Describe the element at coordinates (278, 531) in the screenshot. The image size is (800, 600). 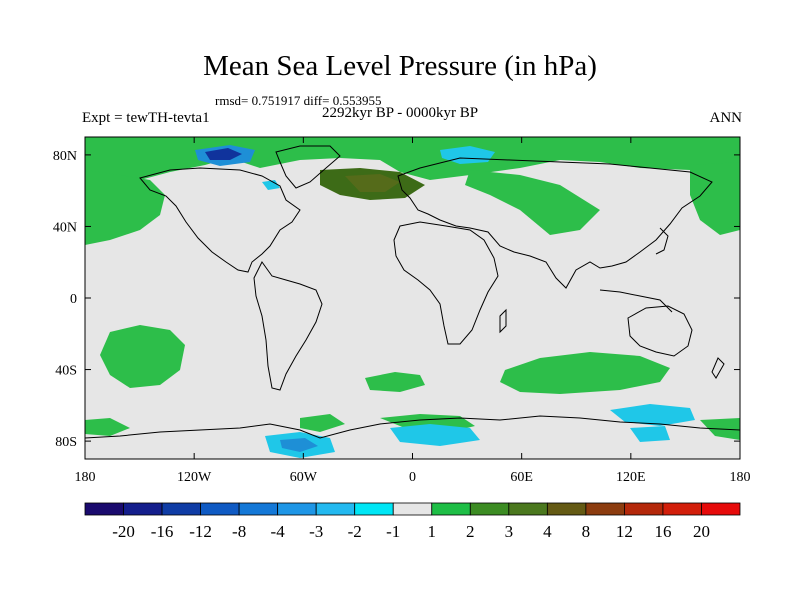
I see `colorbar-label: -4` at that location.